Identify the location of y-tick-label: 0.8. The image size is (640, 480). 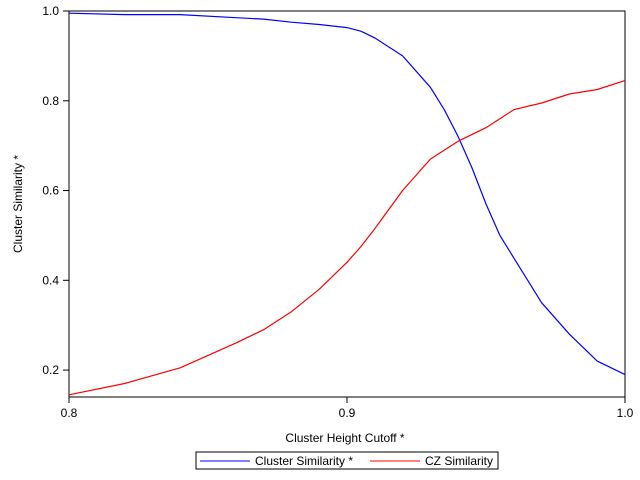
(50, 101).